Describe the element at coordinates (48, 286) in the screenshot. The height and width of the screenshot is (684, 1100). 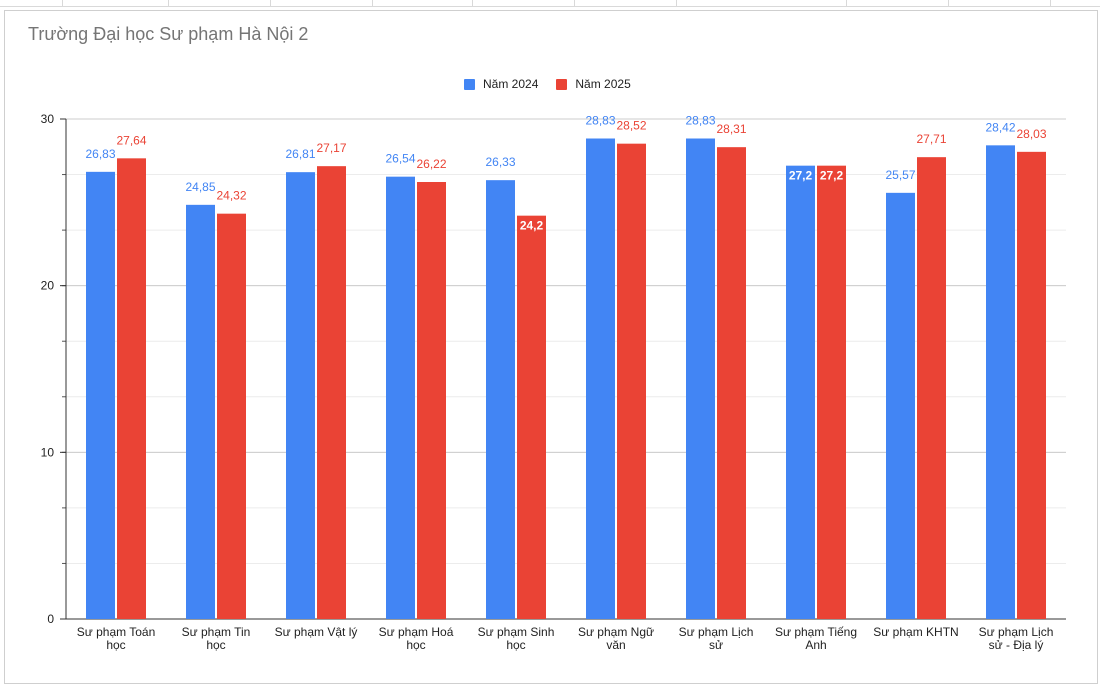
I see `y-tick-label: 20` at that location.